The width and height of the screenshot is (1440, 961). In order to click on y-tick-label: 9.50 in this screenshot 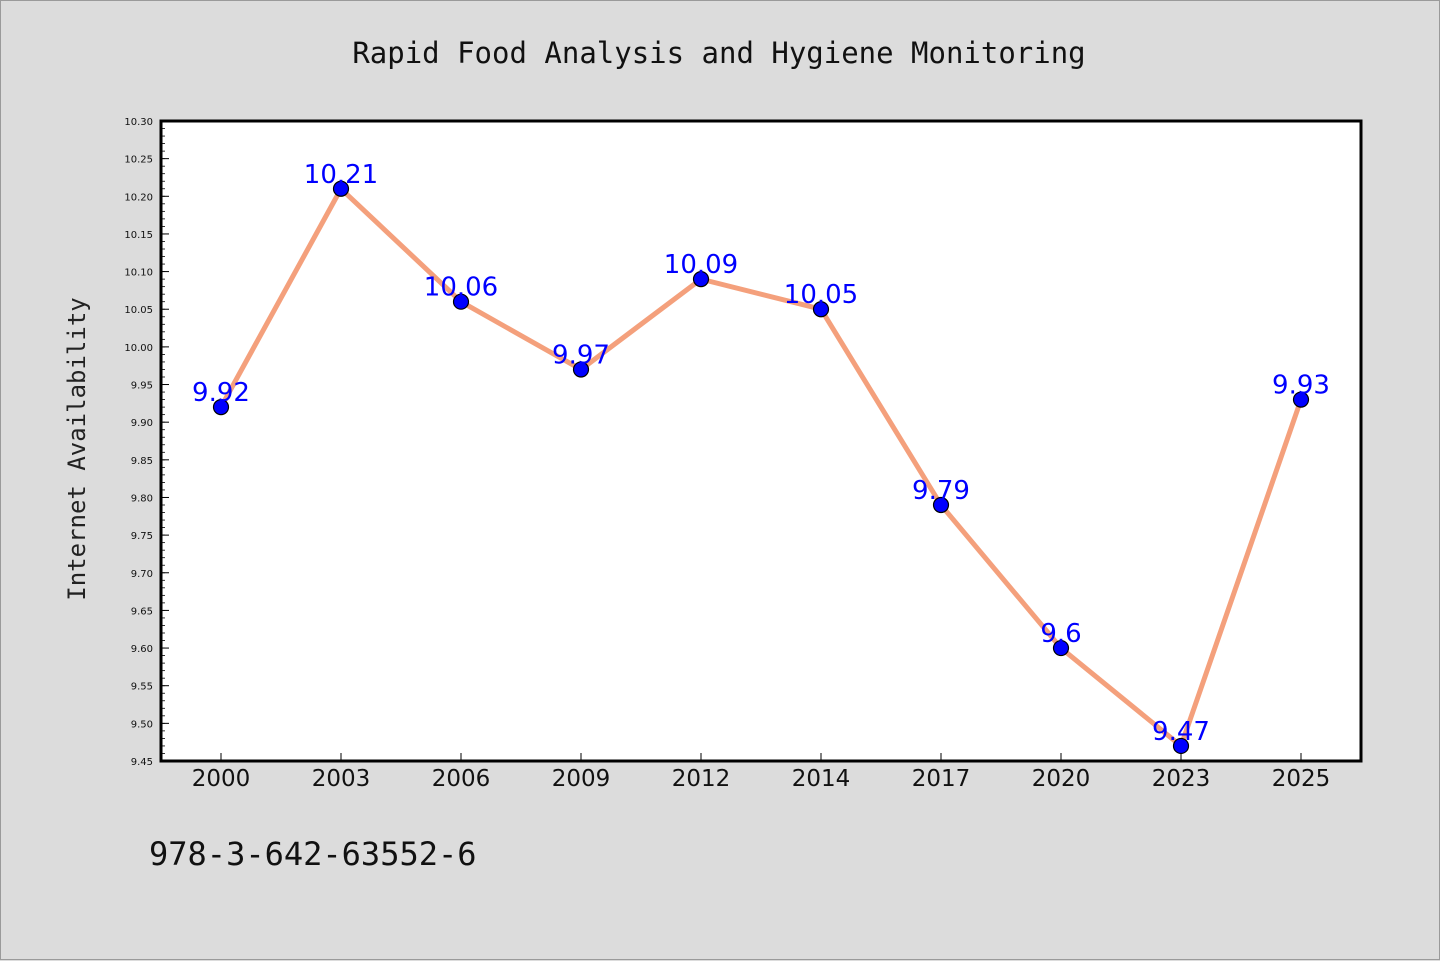, I will do `click(142, 724)`.